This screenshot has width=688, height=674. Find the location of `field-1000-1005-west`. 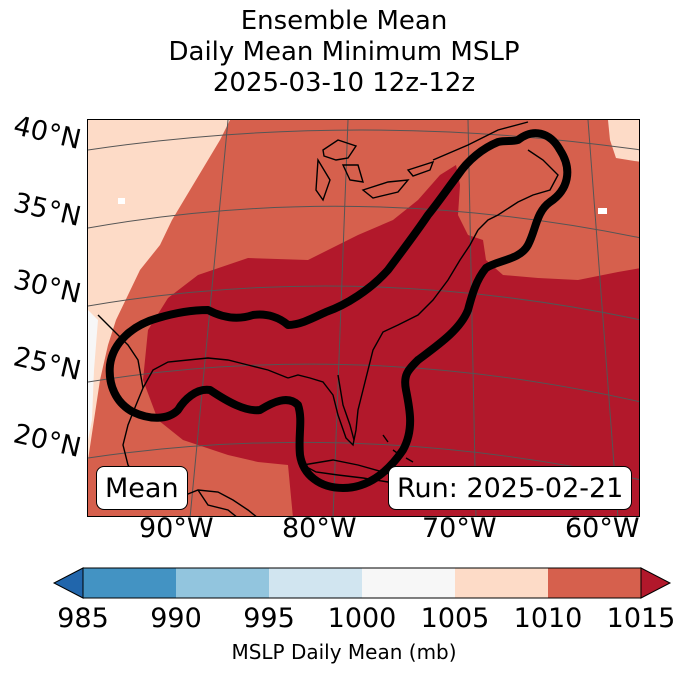

field-1000-1005-west is located at coordinates (93, 375).